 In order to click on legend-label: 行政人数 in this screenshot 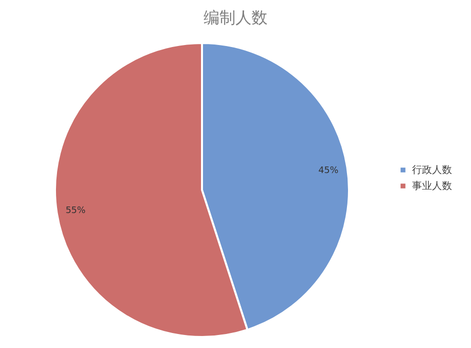, I will do `click(432, 170)`.